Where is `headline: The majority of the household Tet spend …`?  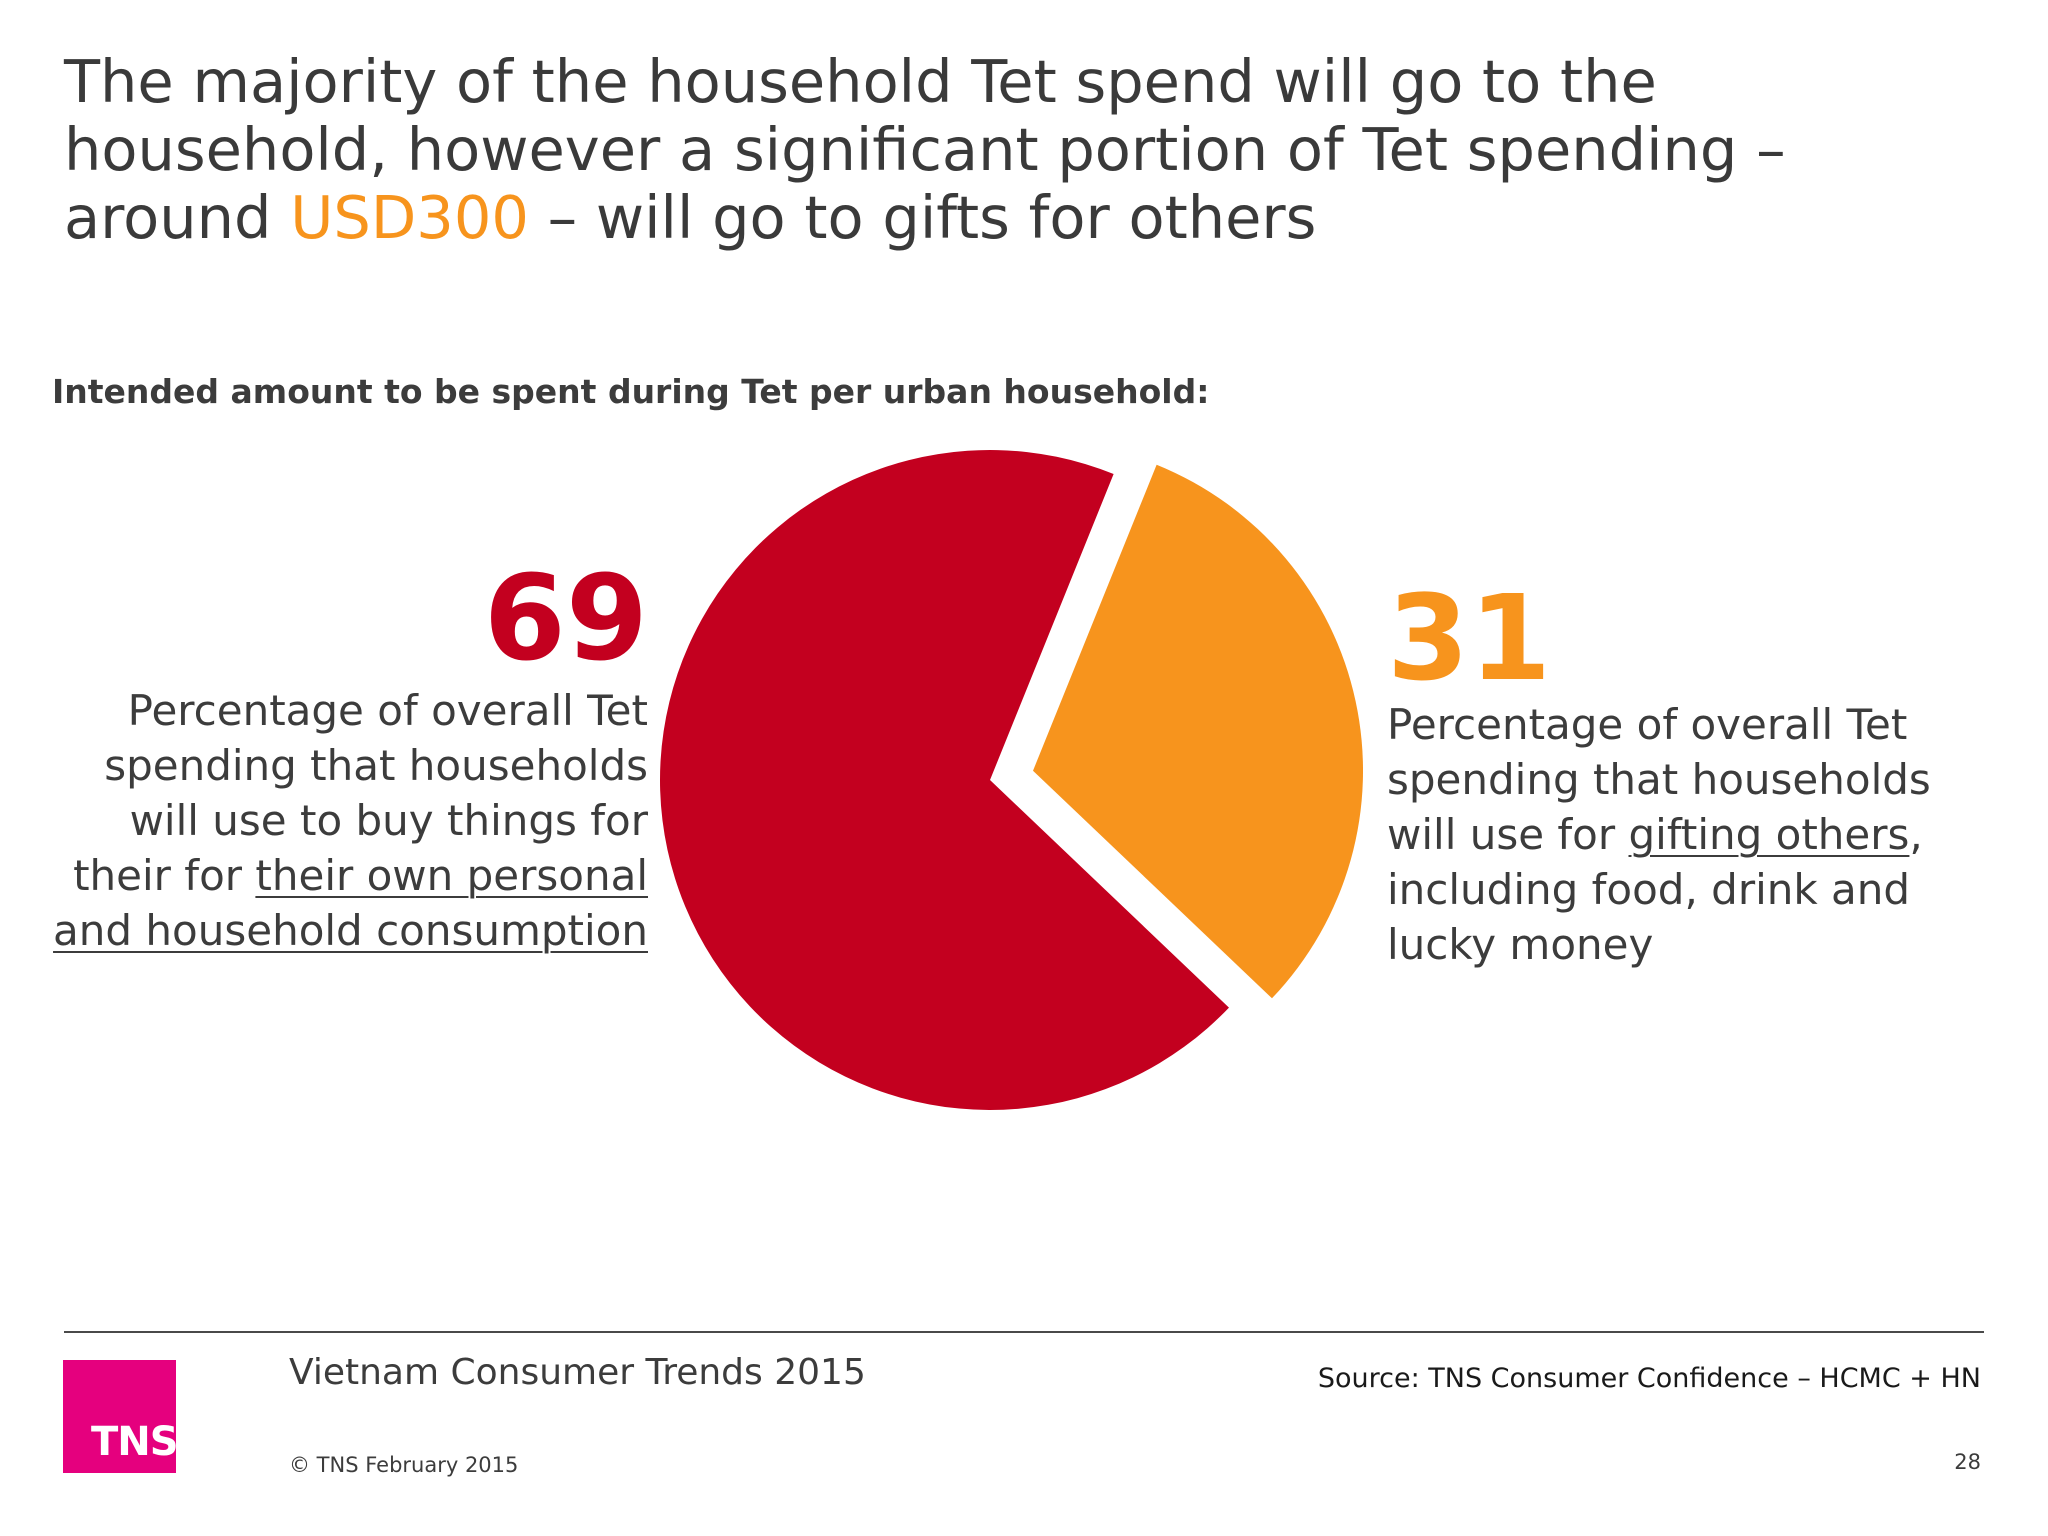
headline: The majority of the household Tet spend … is located at coordinates (1024, 150).